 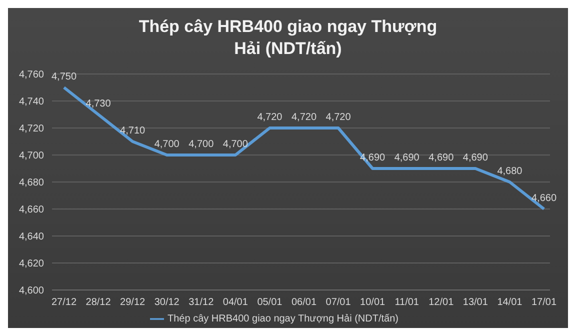 What do you see at coordinates (31, 75) in the screenshot?
I see `y-tick-label: 4,760` at bounding box center [31, 75].